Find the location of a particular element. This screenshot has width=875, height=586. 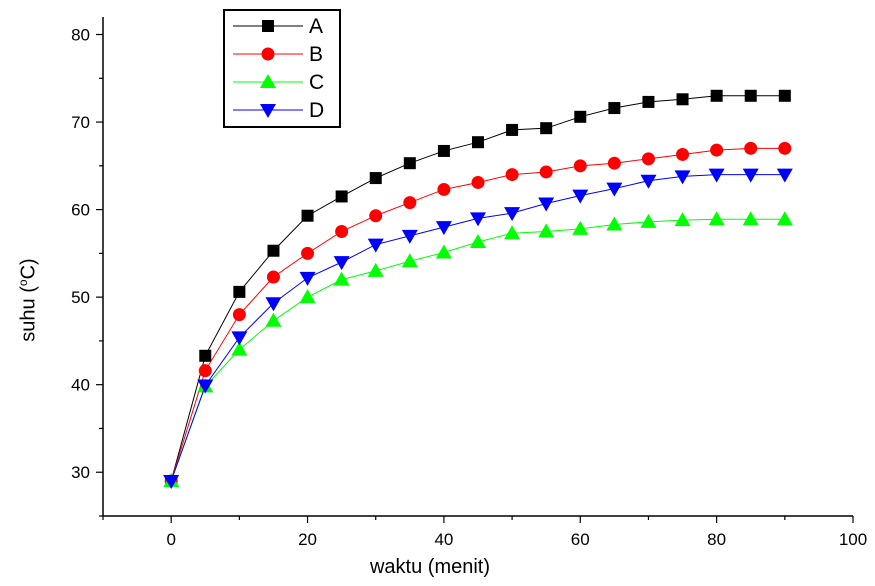

y-tick-label: 40 is located at coordinates (80, 385).